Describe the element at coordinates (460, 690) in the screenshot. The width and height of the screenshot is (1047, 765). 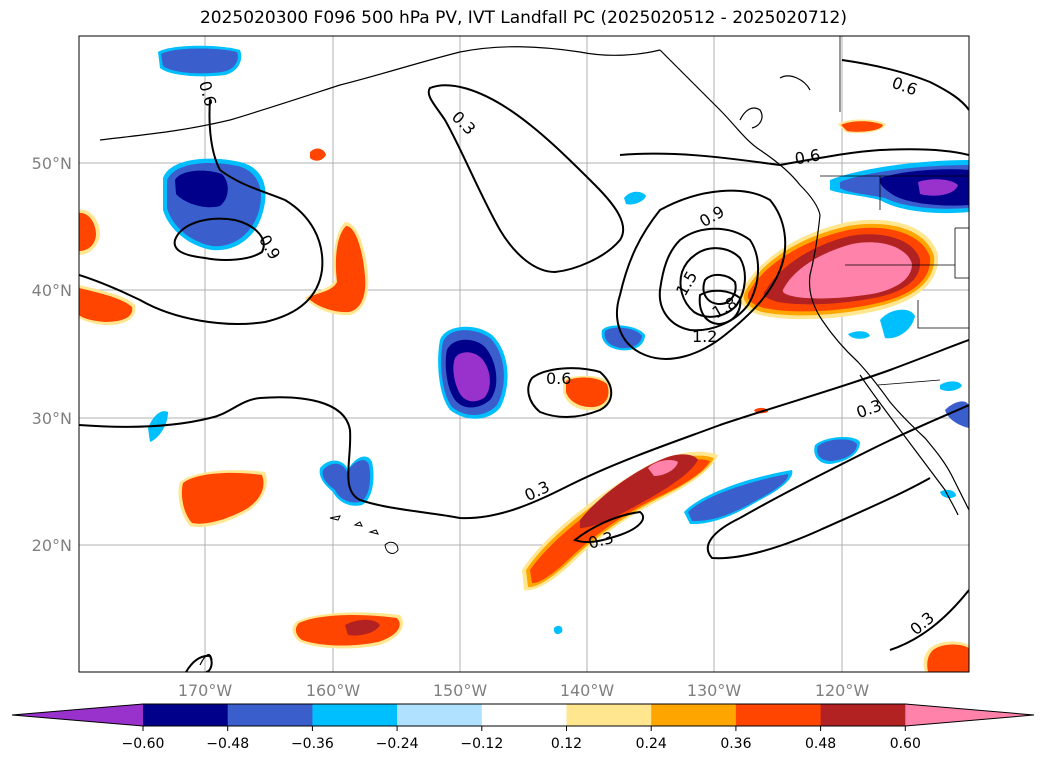
I see `lon-label-150w: 150°W` at that location.